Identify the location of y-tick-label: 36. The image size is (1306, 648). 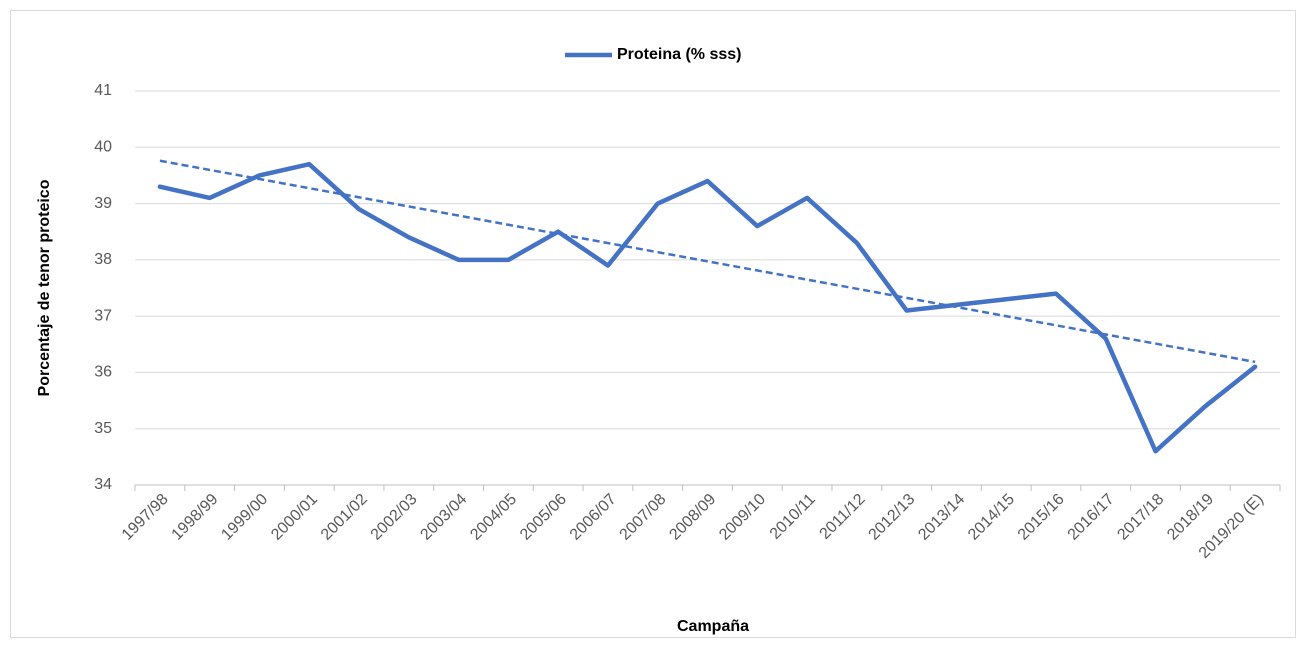
(103, 372).